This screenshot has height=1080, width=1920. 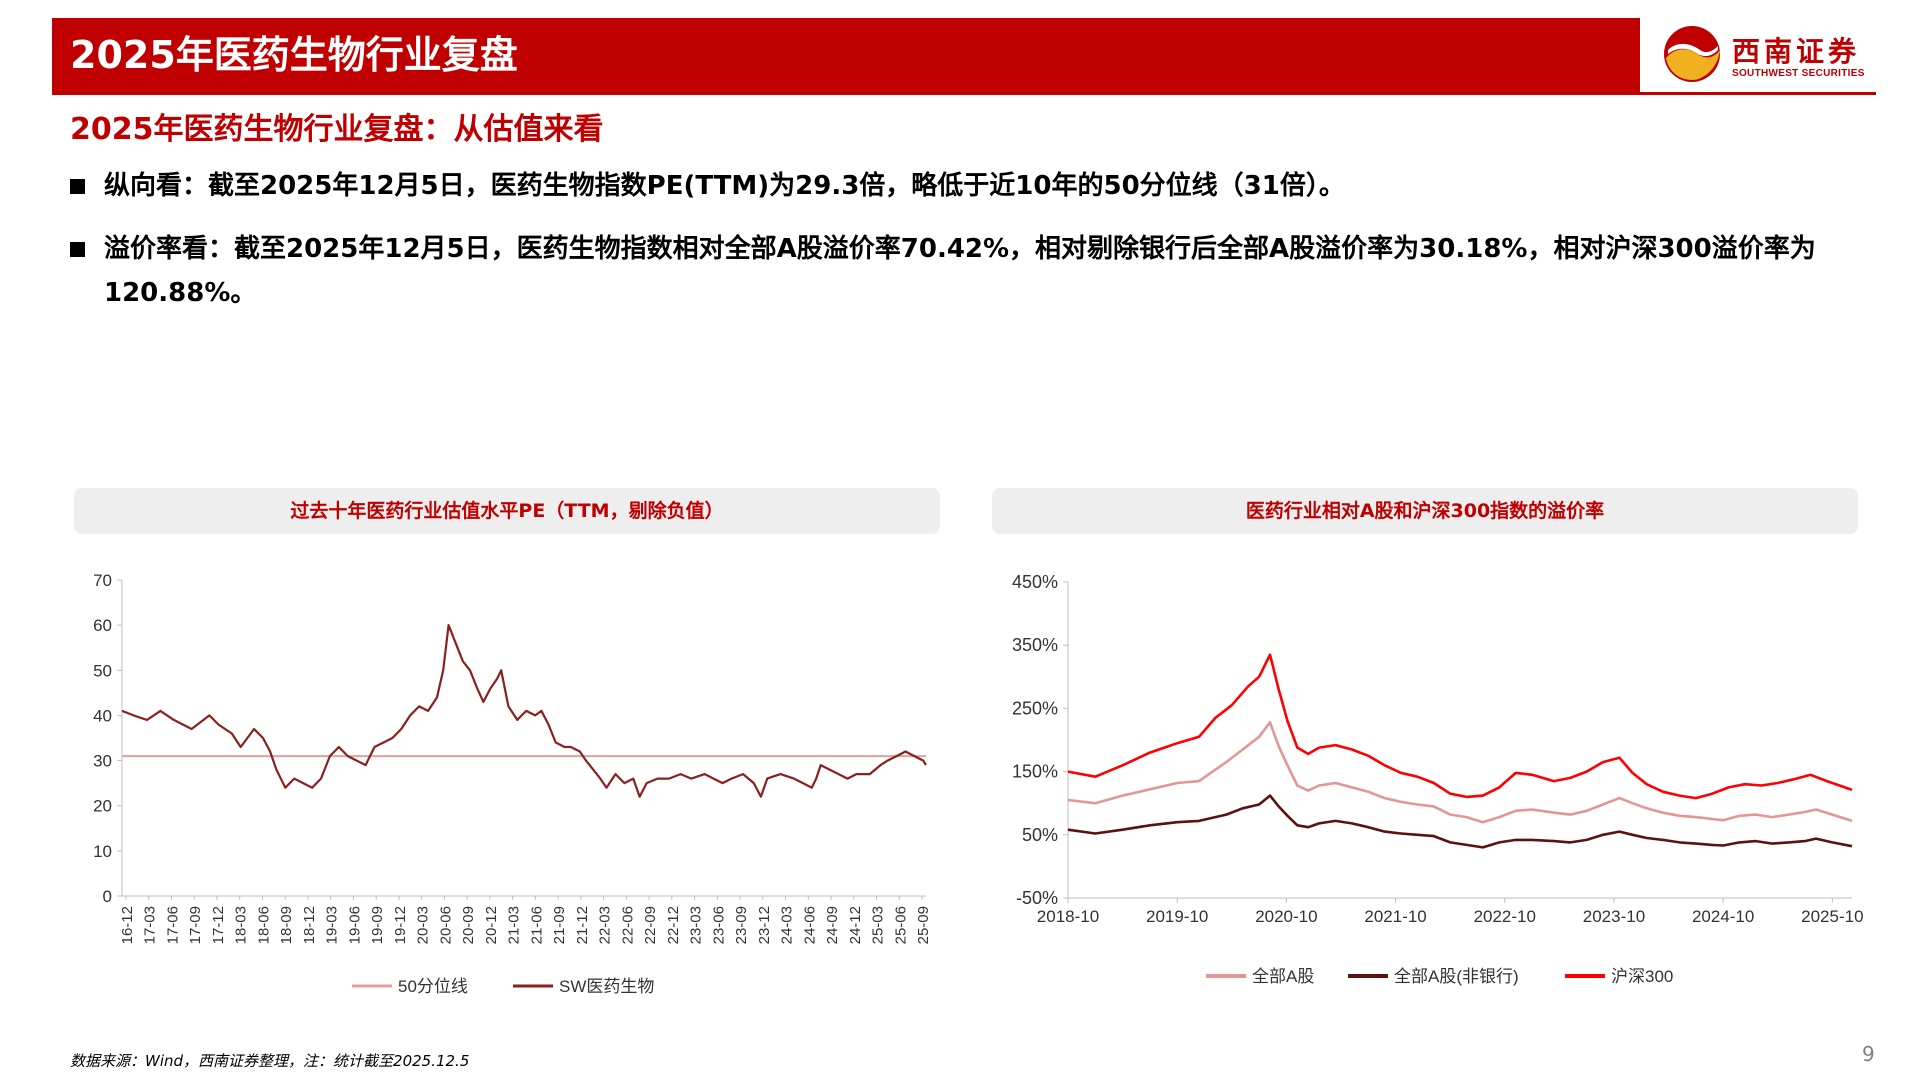 What do you see at coordinates (102, 851) in the screenshot?
I see `y-tick-label: 10` at bounding box center [102, 851].